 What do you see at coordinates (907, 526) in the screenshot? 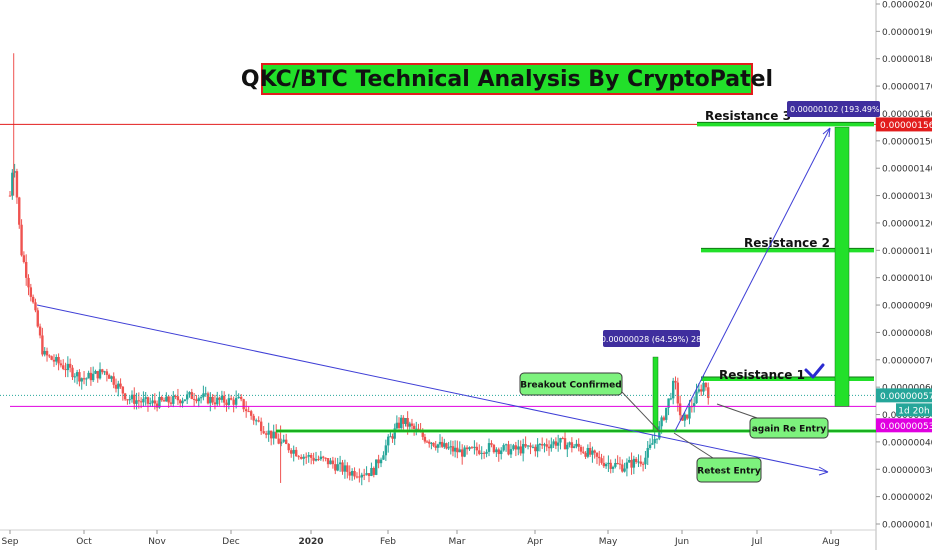
I see `y-tick-label: 0.00000010` at bounding box center [907, 526].